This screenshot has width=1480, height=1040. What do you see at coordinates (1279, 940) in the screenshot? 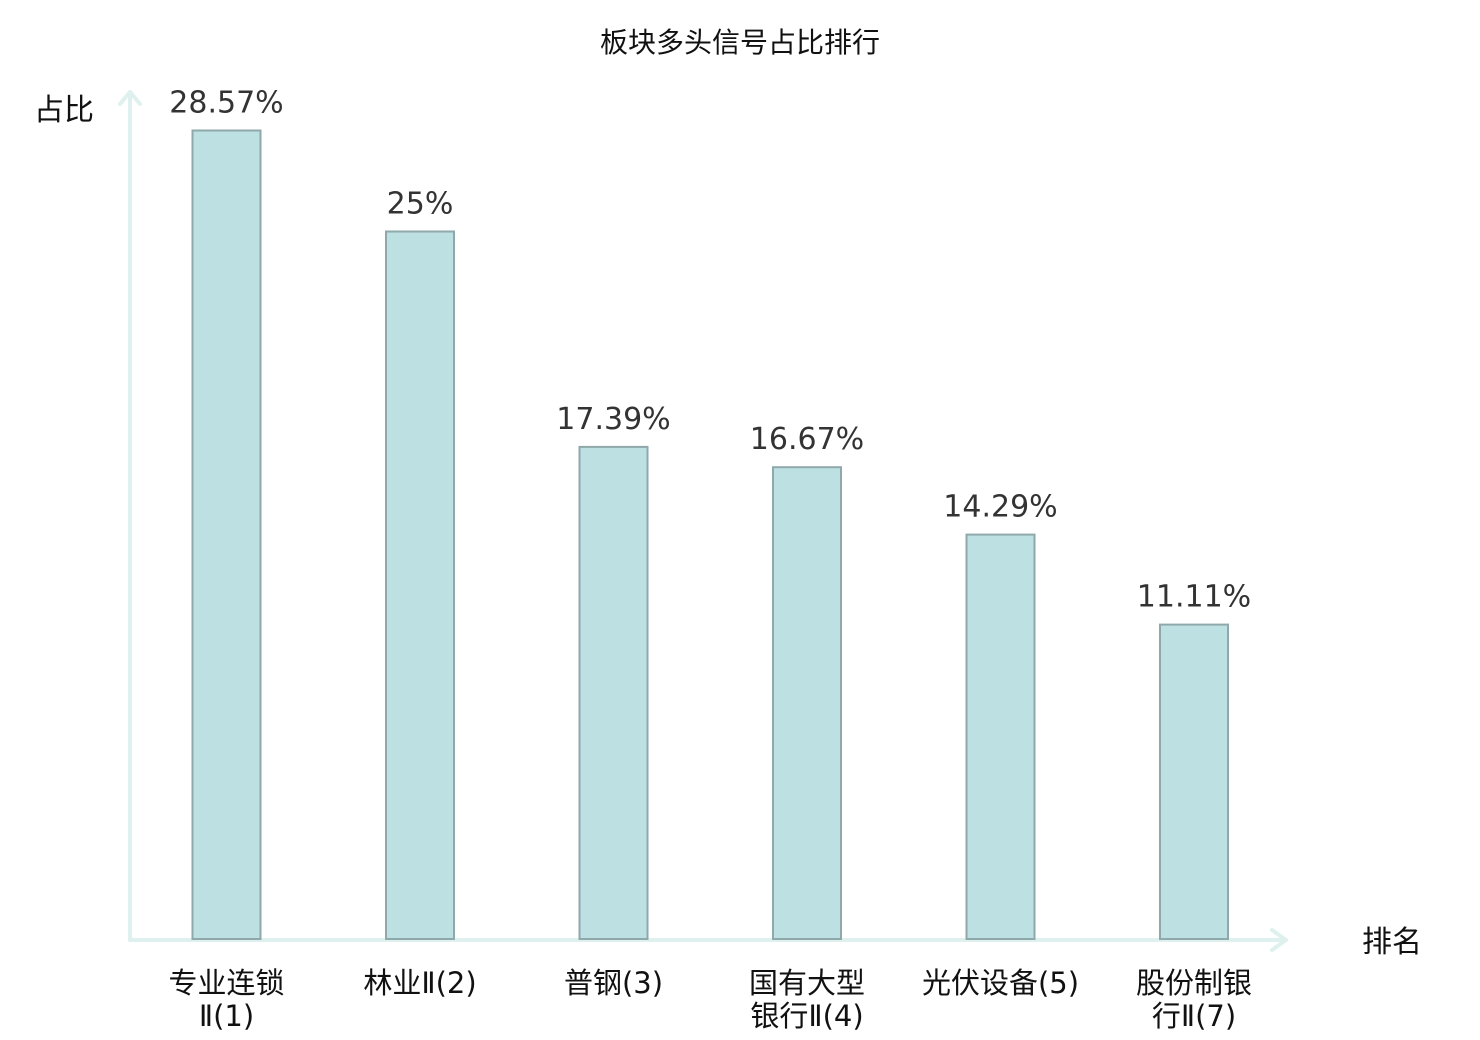
I see `x-axis-arrow-icon` at bounding box center [1279, 940].